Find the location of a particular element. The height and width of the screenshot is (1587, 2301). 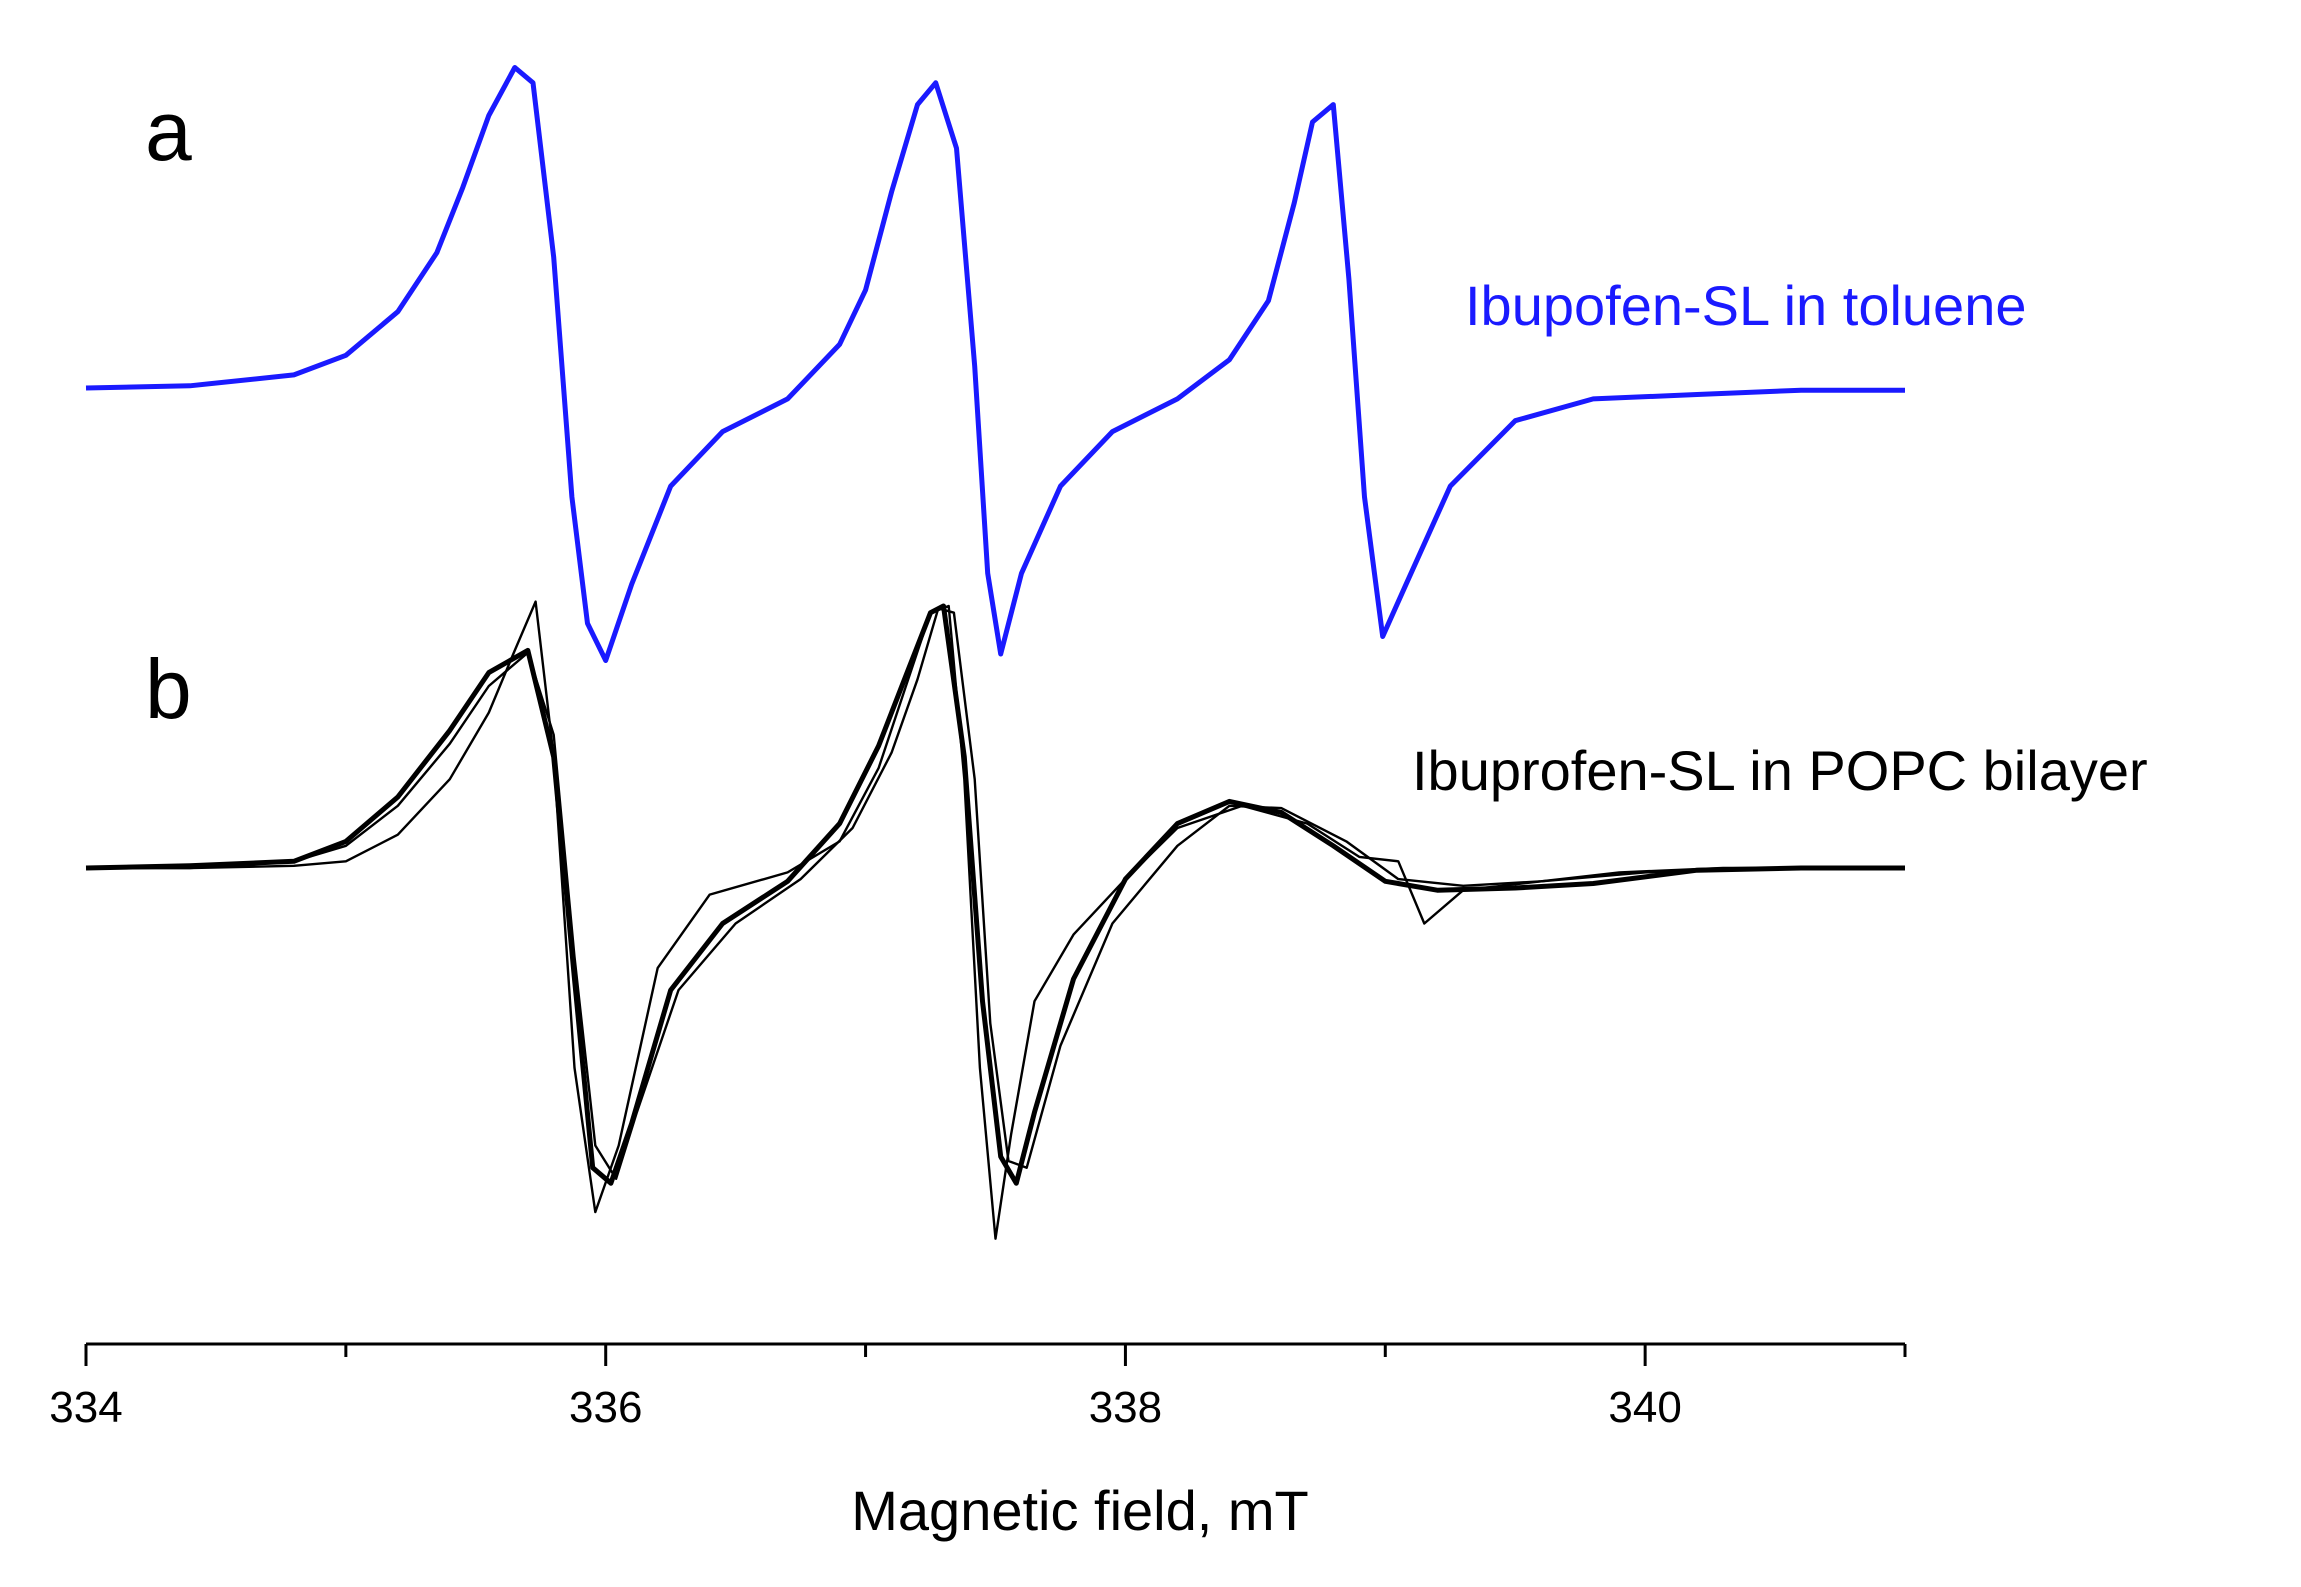

x-axis-ticks: 334 336 338 340 is located at coordinates (978, 1388).